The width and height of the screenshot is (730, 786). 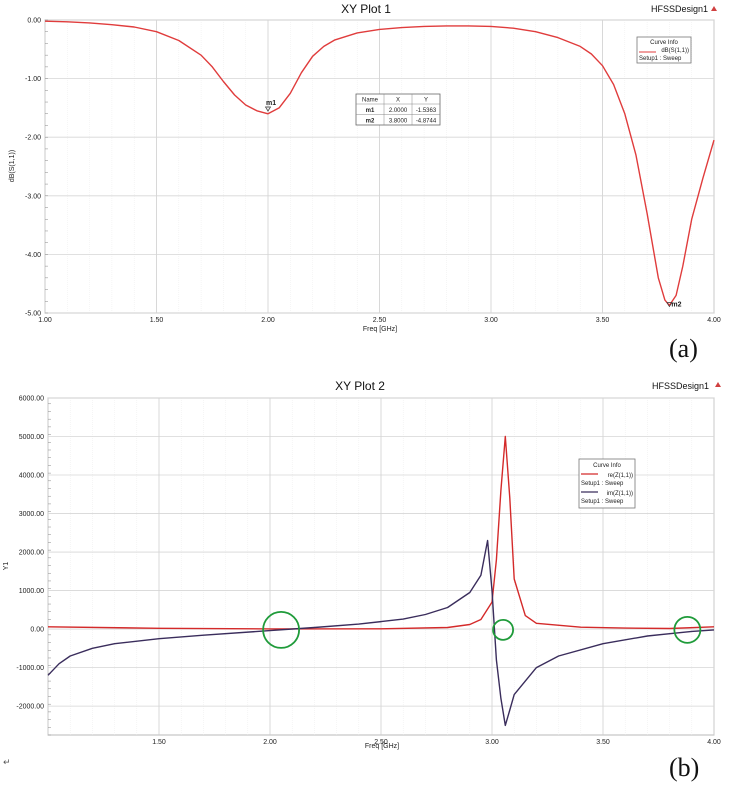 I want to click on plot1-x-tick-label: 4.00, so click(x=714, y=320).